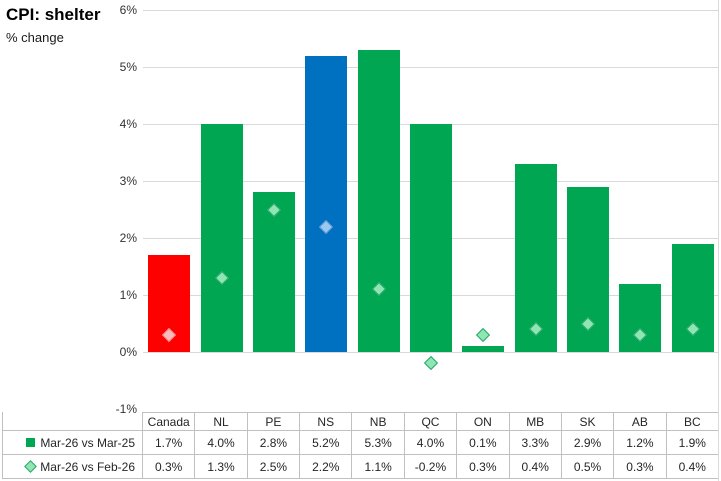 This screenshot has width=721, height=481. Describe the element at coordinates (483, 443) in the screenshot. I see `table-value-cell: 0.1%` at that location.